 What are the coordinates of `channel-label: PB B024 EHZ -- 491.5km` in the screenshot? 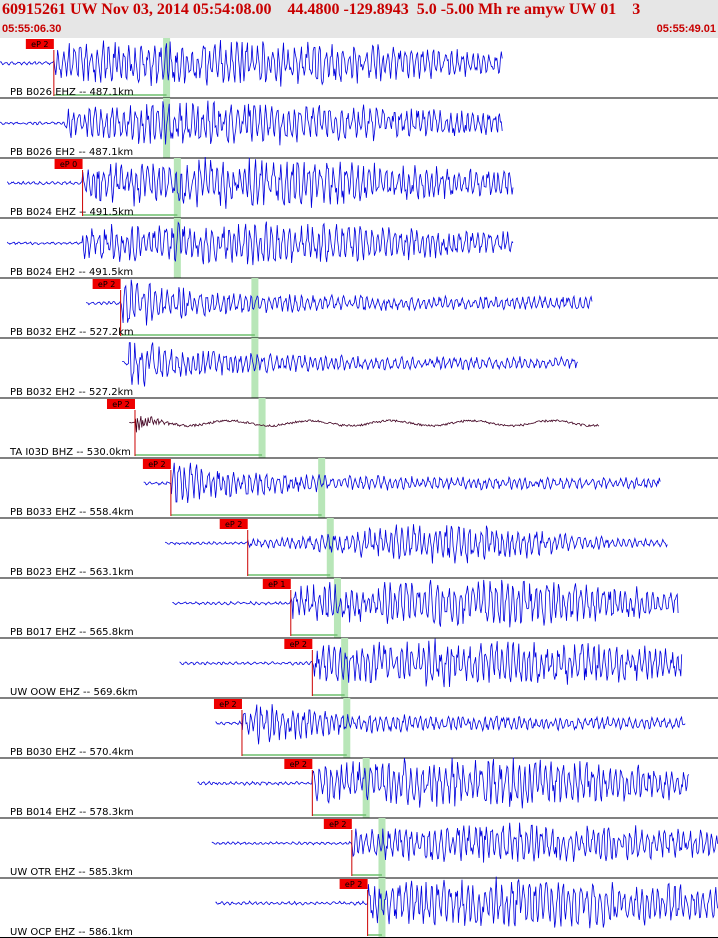 It's located at (72, 212).